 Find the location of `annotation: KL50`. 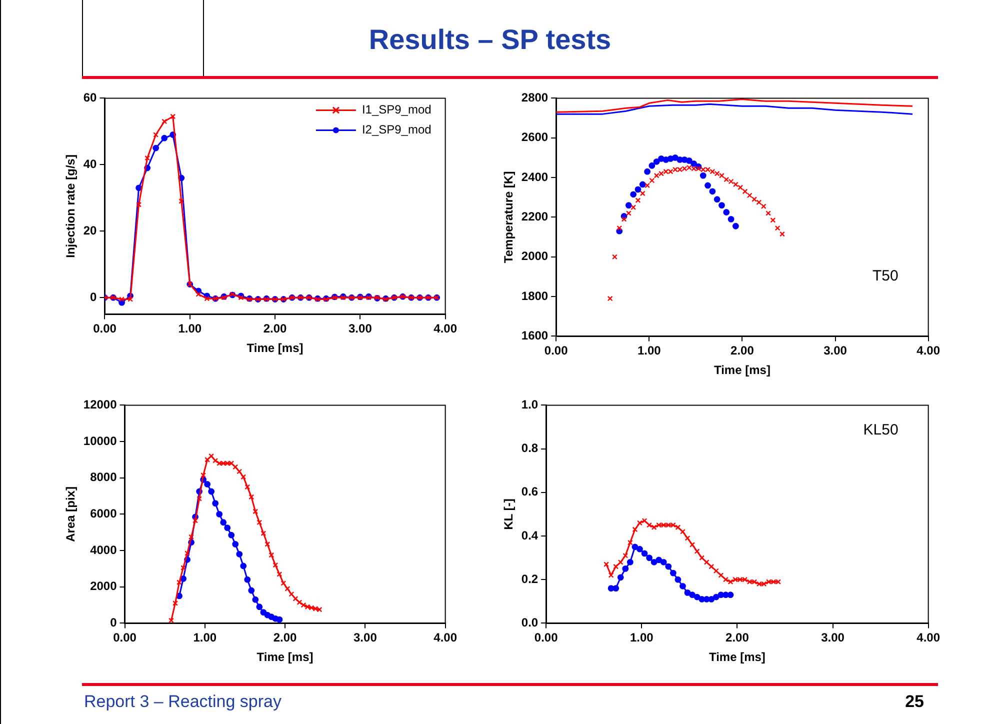

annotation: KL50 is located at coordinates (880, 429).